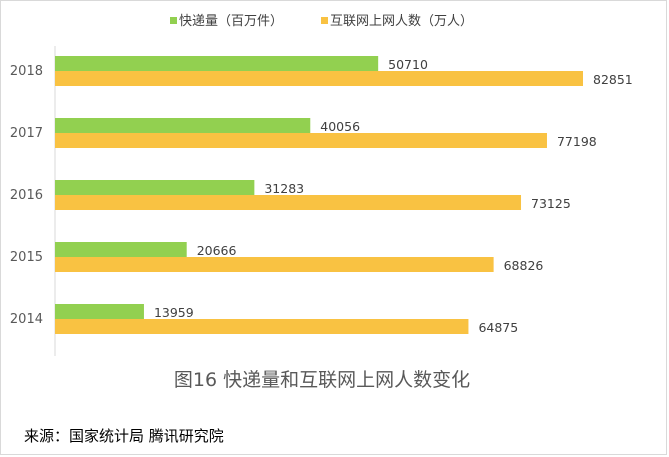 The height and width of the screenshot is (457, 669). What do you see at coordinates (284, 188) in the screenshot?
I see `data-label: 31283` at bounding box center [284, 188].